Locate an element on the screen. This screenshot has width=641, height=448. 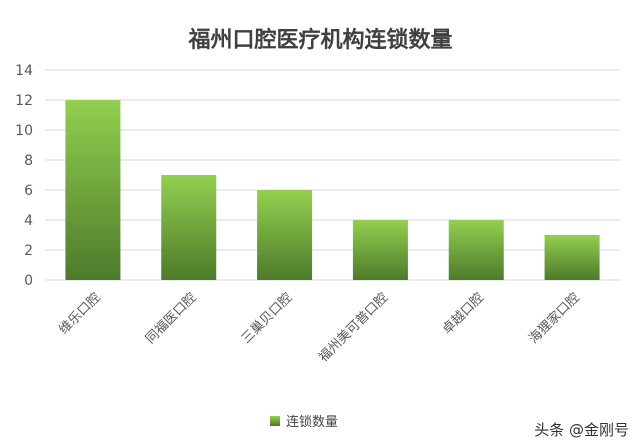
y-axis-ticks: 0 2 4 6 8 10 12 14 is located at coordinates (24, 176).